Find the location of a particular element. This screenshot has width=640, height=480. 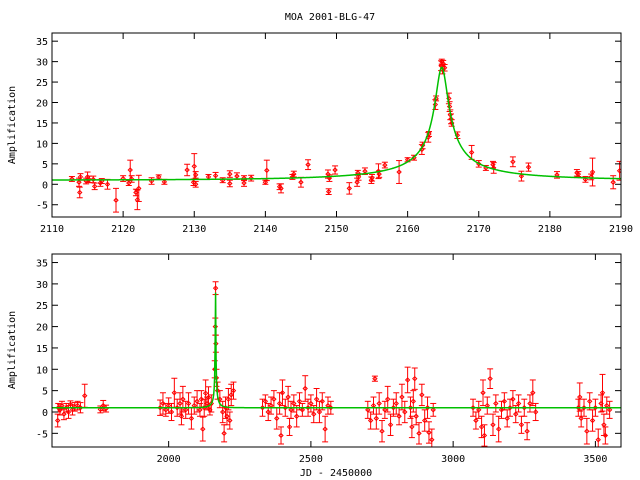

y-tick-label: 15 is located at coordinates (42, 124).